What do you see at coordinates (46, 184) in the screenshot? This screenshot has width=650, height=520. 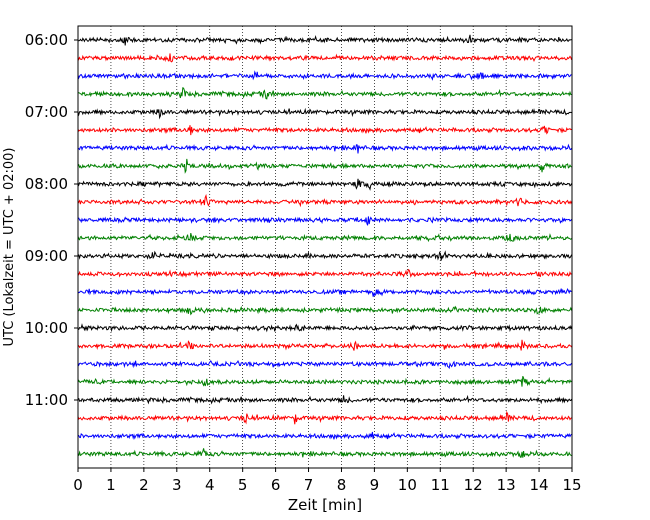 I see `y-tick-label: 08:00` at bounding box center [46, 184].